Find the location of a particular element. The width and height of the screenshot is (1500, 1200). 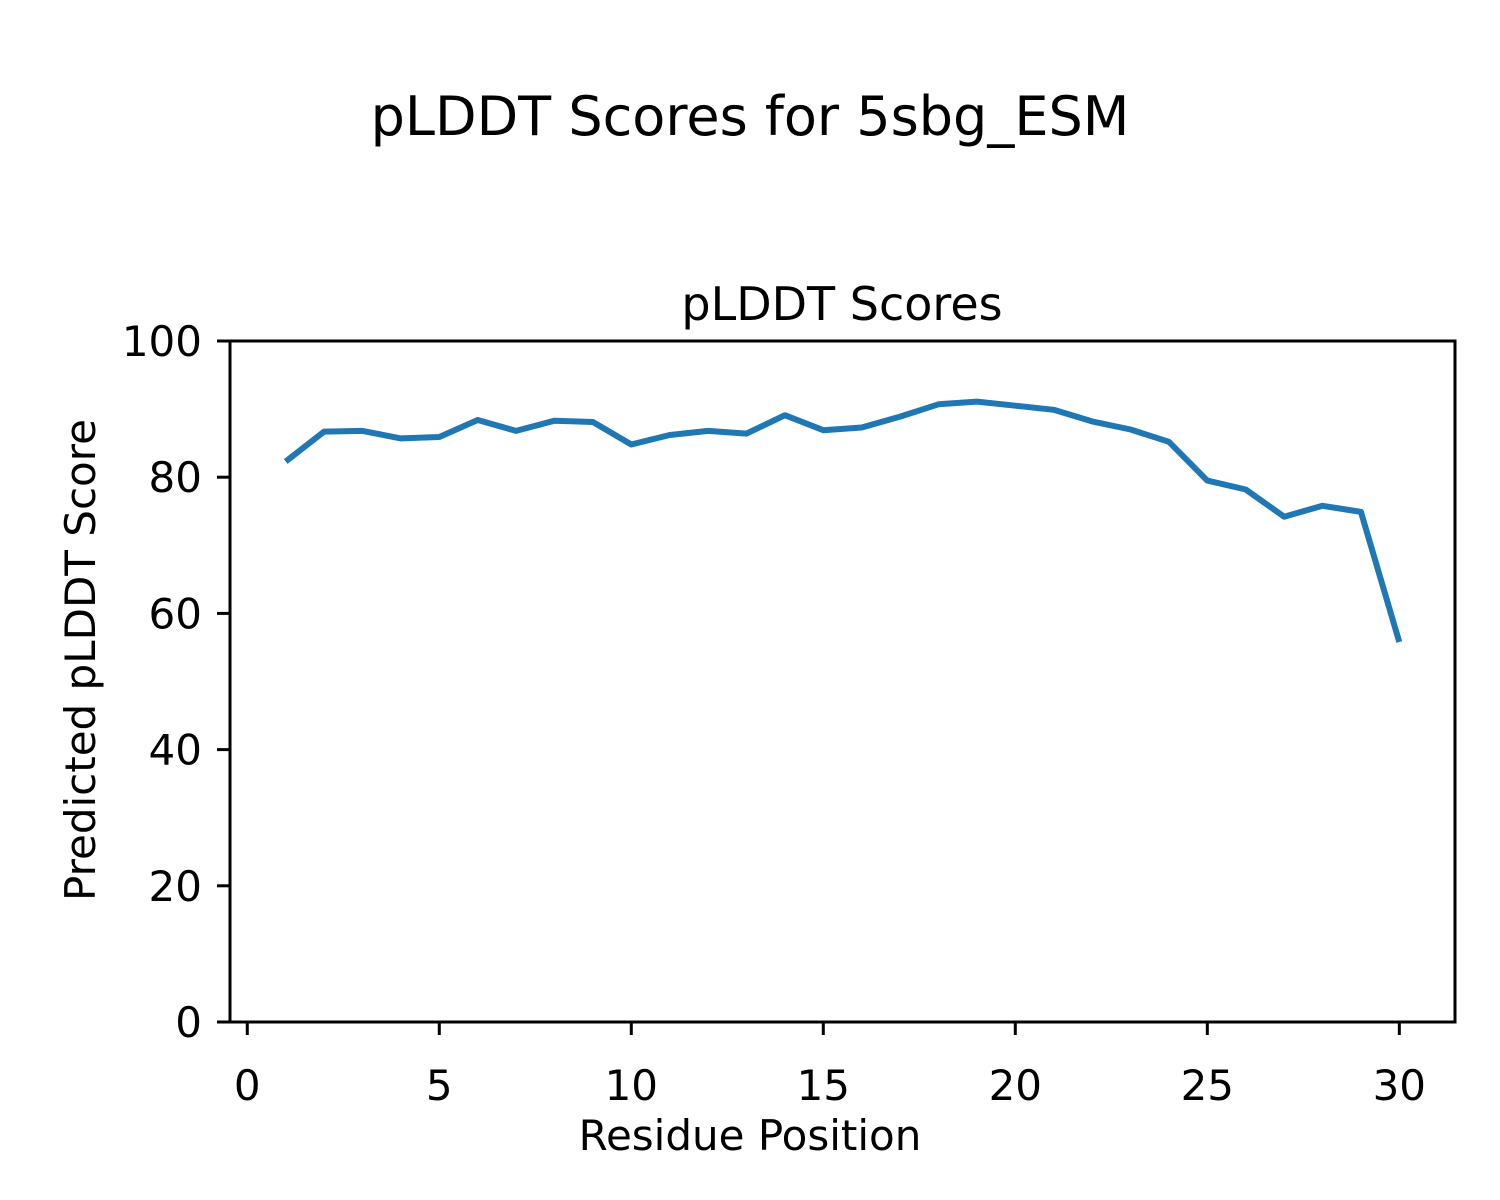

y-tick-label: 100 is located at coordinates (162, 341).